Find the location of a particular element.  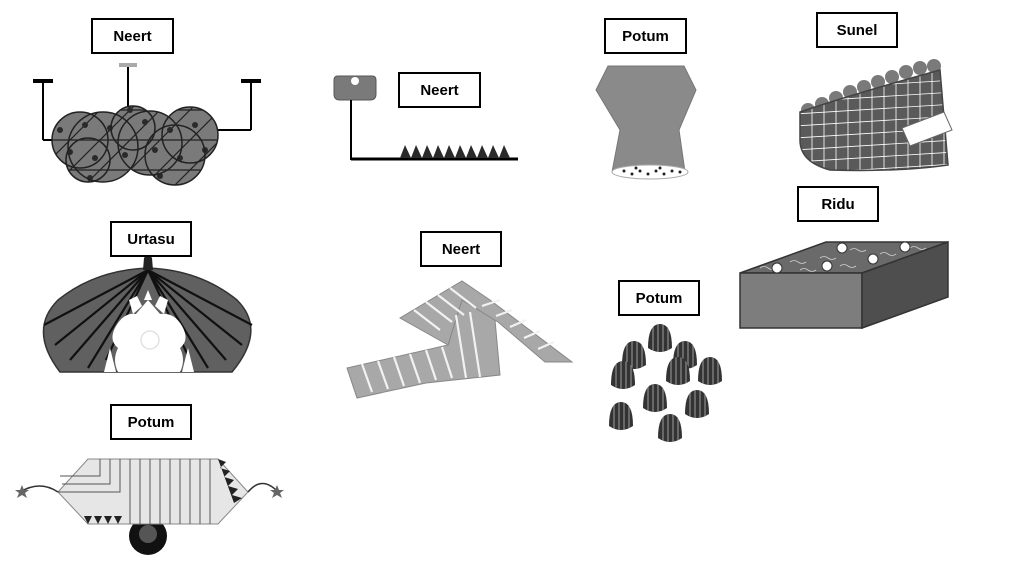

hex-cart-figure is located at coordinates (149, 506).